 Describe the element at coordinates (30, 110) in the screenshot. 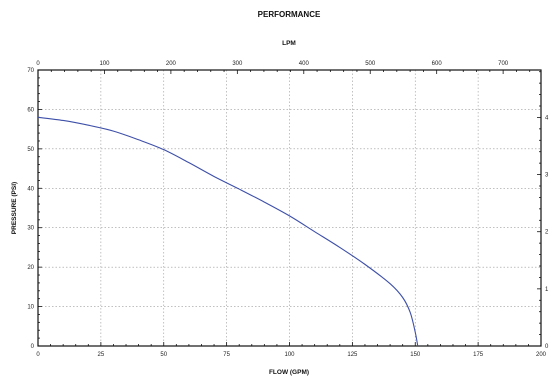

I see `y-tick-label: 60` at that location.